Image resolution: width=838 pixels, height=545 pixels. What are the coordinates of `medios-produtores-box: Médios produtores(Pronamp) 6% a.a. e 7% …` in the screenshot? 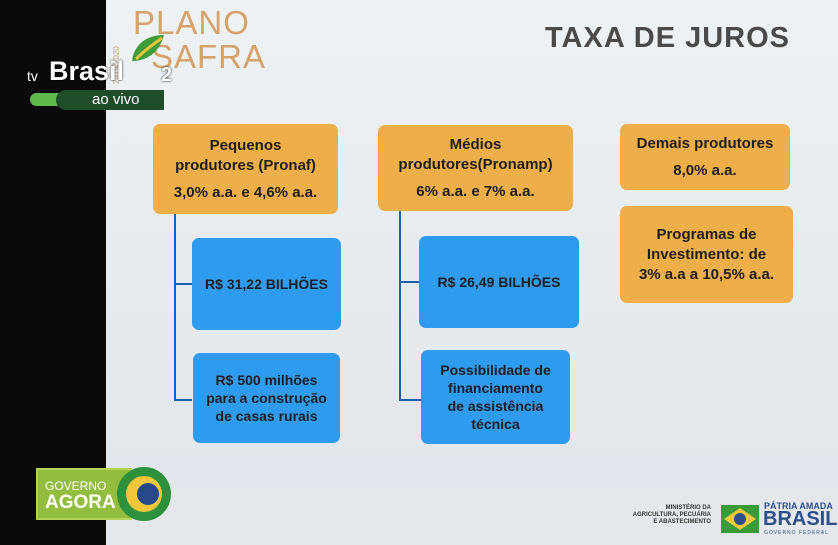 It's located at (475, 168).